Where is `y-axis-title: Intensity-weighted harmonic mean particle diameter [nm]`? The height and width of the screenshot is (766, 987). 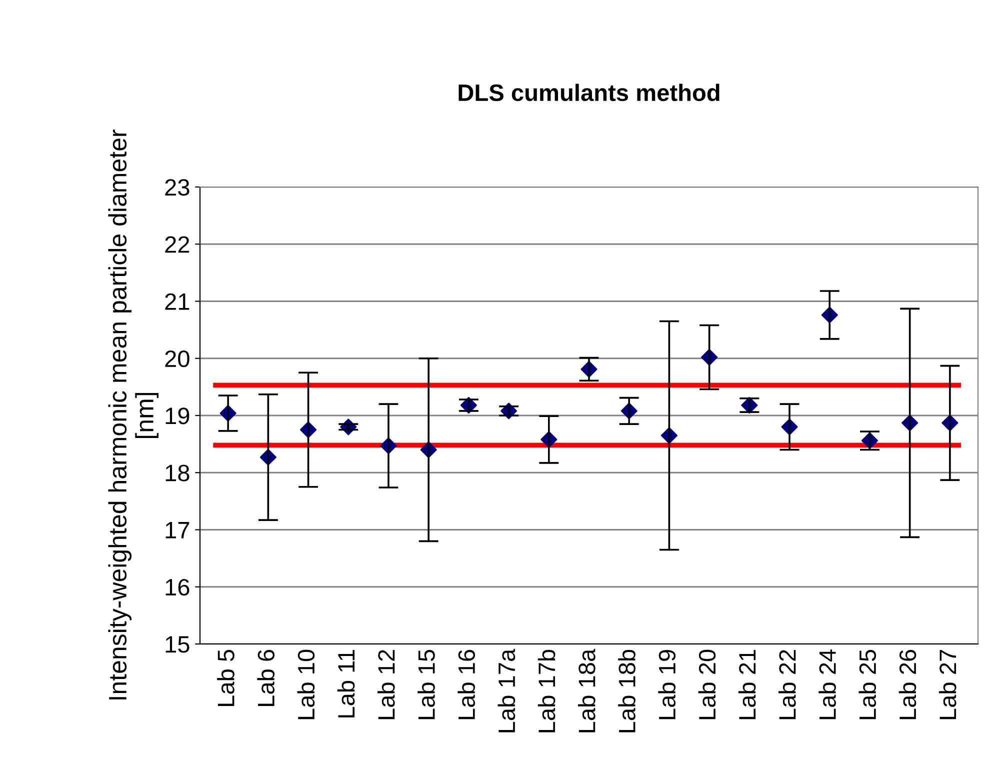
y-axis-title: Intensity-weighted harmonic mean particle diameter [nm] is located at coordinates (133, 415).